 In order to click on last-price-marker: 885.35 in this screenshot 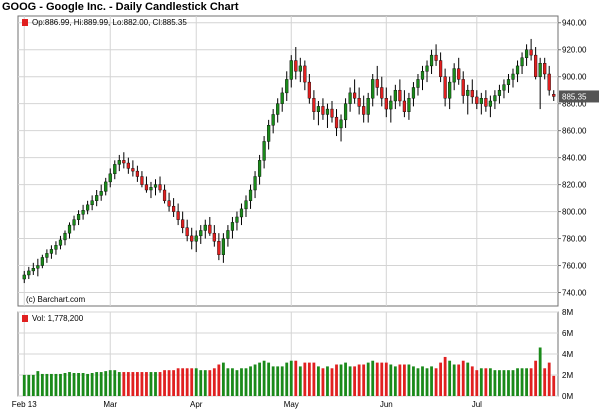, I will do `click(579, 96)`.